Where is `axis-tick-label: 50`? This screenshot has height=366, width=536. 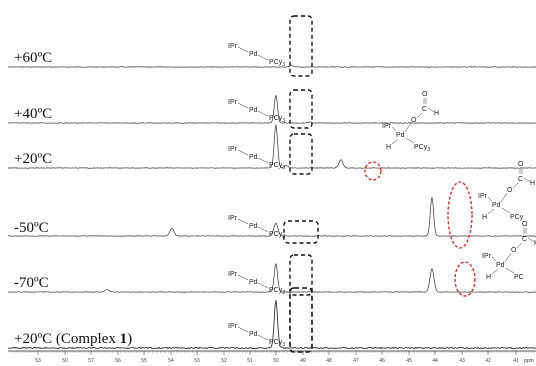
axis-tick-label: 50 is located at coordinates (276, 361).